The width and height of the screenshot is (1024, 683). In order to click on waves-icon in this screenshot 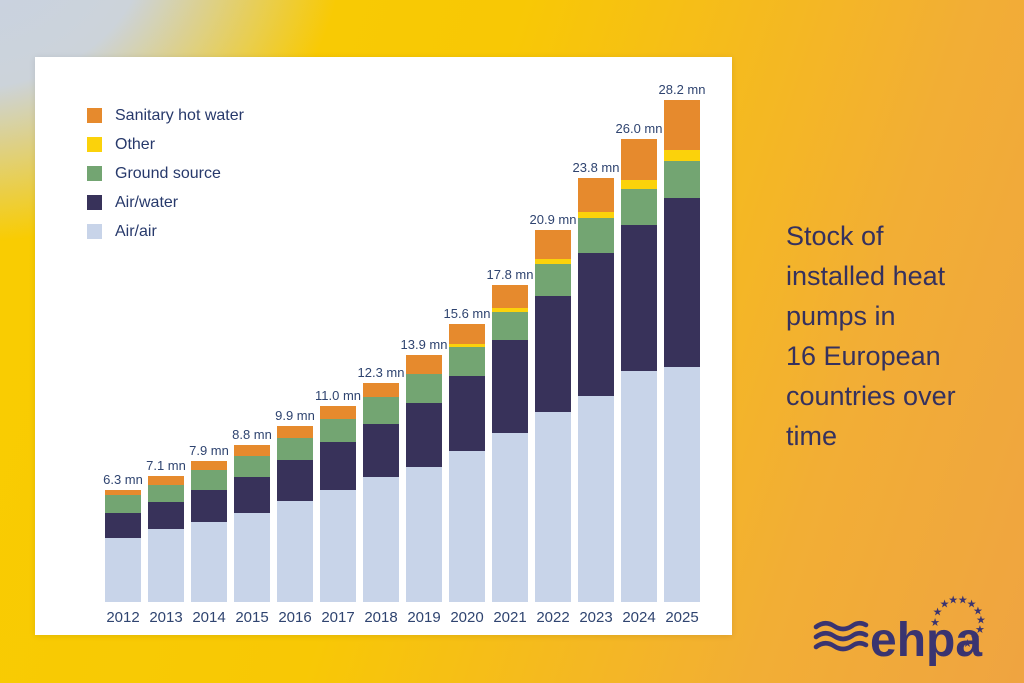, I will do `click(841, 636)`.